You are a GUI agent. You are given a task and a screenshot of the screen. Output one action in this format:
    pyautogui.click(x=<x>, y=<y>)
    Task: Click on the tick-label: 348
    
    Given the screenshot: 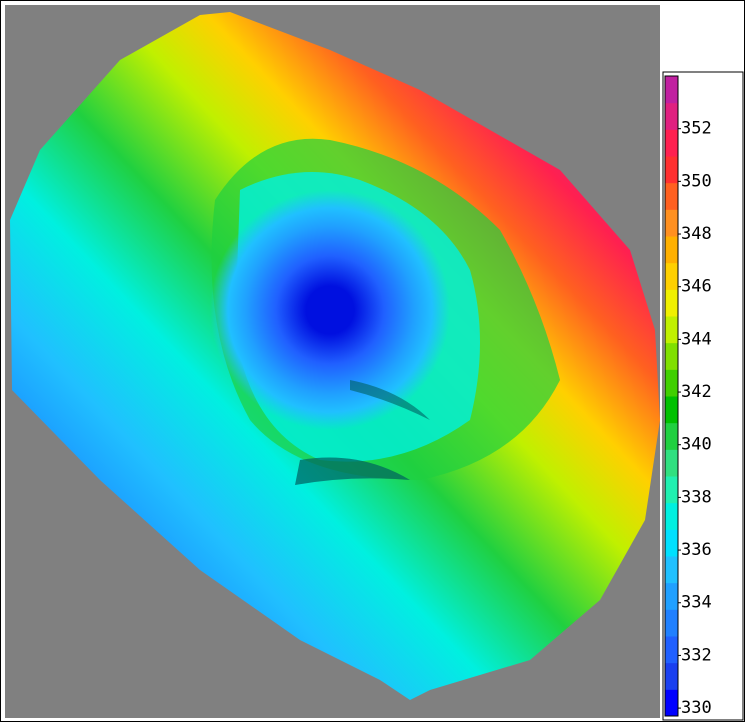 What is the action you would take?
    pyautogui.click(x=696, y=234)
    